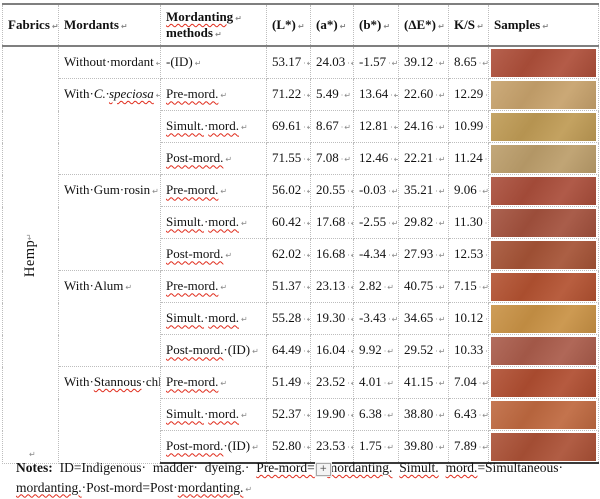 The width and height of the screenshot is (600, 499). Describe the element at coordinates (110, 127) in the screenshot. I see `mordant-cell-c-speciosa: With·C.·speciosa↵` at that location.